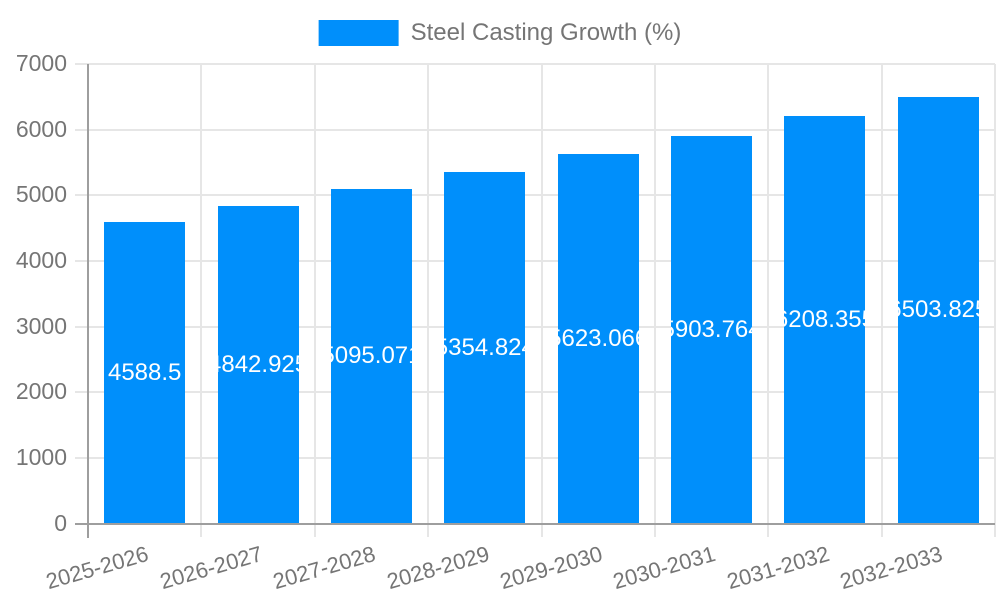 This screenshot has height=600, width=1000. Describe the element at coordinates (546, 32) in the screenshot. I see `legend-label: Steel Casting Growth (%)` at that location.